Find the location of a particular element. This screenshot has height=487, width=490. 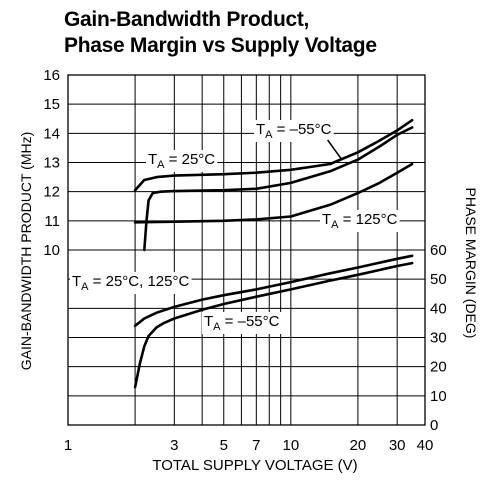

y-left-tick-label: 15 is located at coordinates (51, 104).